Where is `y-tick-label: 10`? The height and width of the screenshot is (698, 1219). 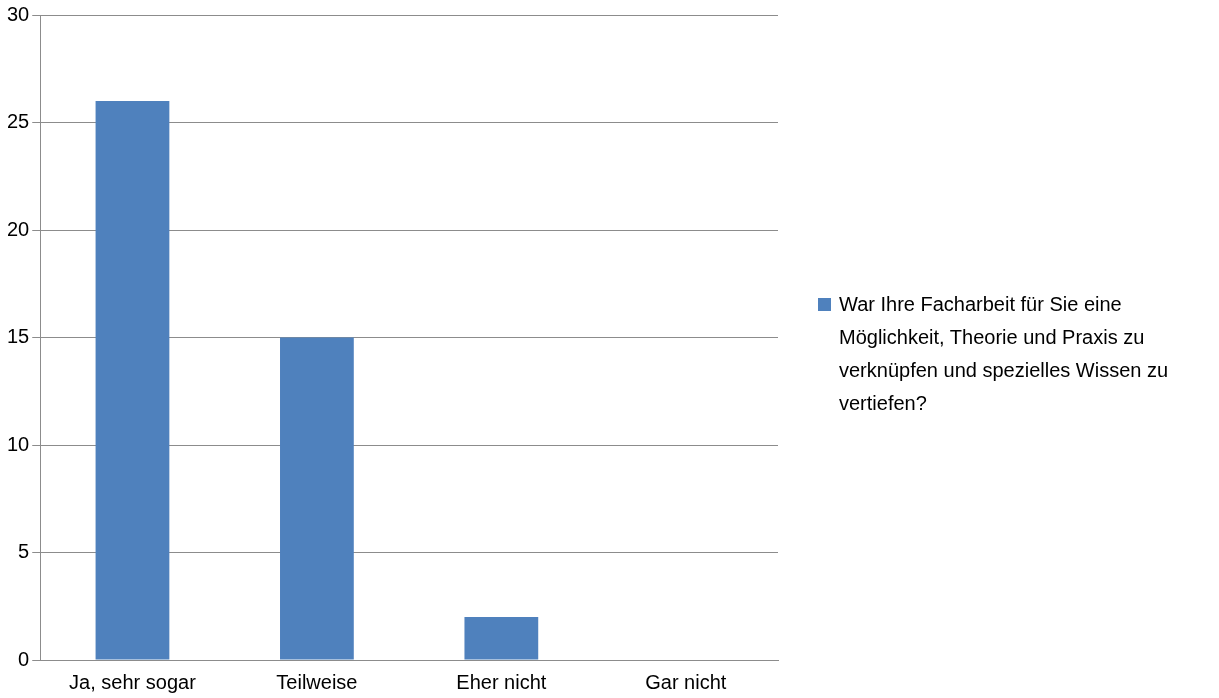
y-tick-label: 10 is located at coordinates (18, 443).